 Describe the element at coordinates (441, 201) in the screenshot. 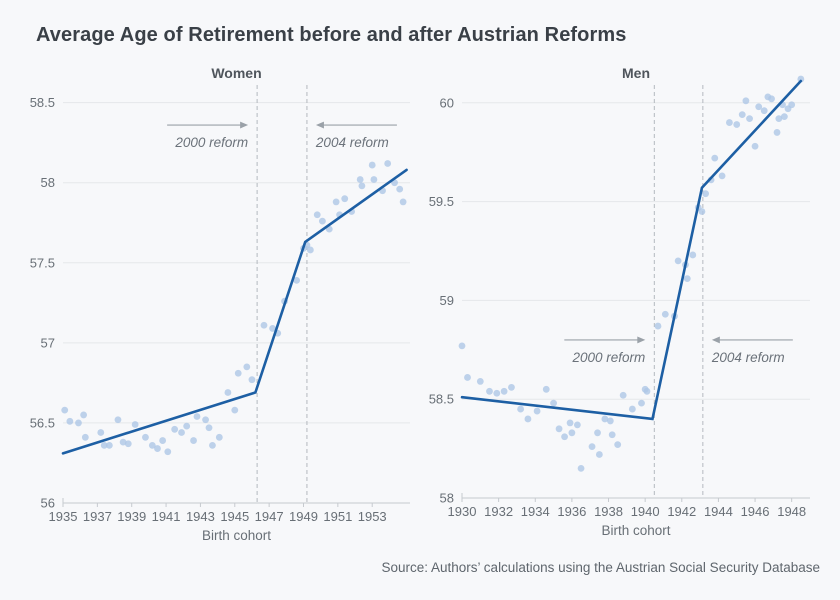

I see `svg-text: 59.5` at that location.